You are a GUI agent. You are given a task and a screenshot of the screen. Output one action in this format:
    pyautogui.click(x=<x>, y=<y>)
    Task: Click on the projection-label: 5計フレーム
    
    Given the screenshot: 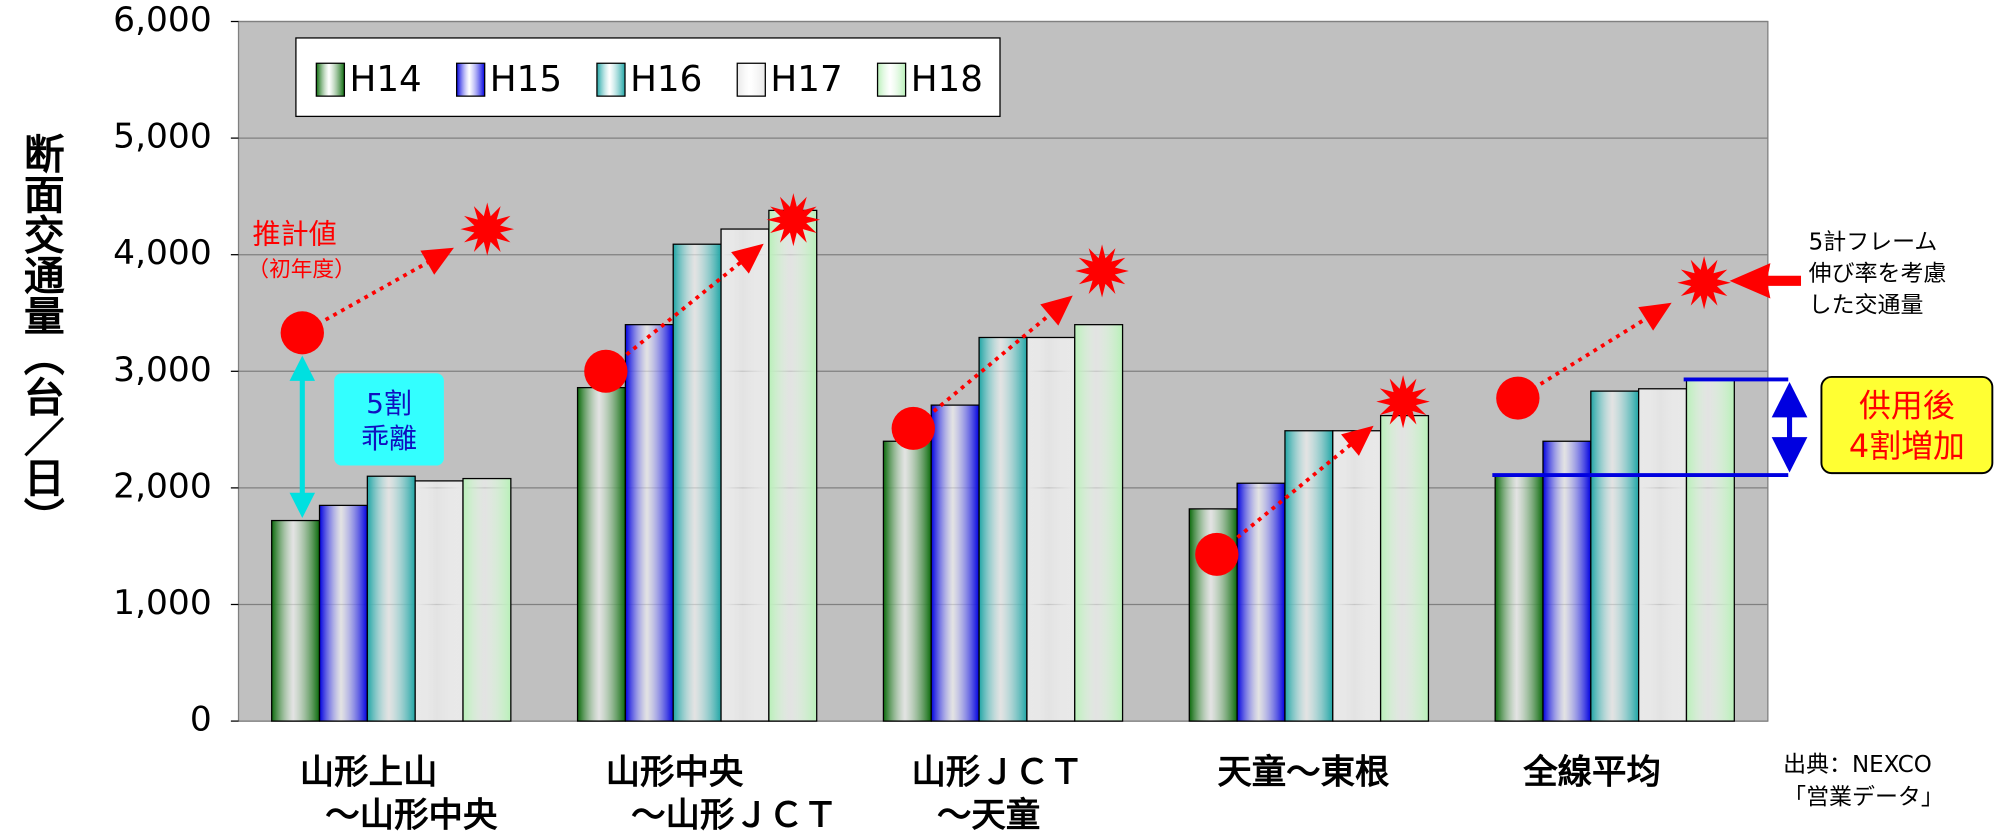 What is the action you would take?
    pyautogui.click(x=1873, y=242)
    